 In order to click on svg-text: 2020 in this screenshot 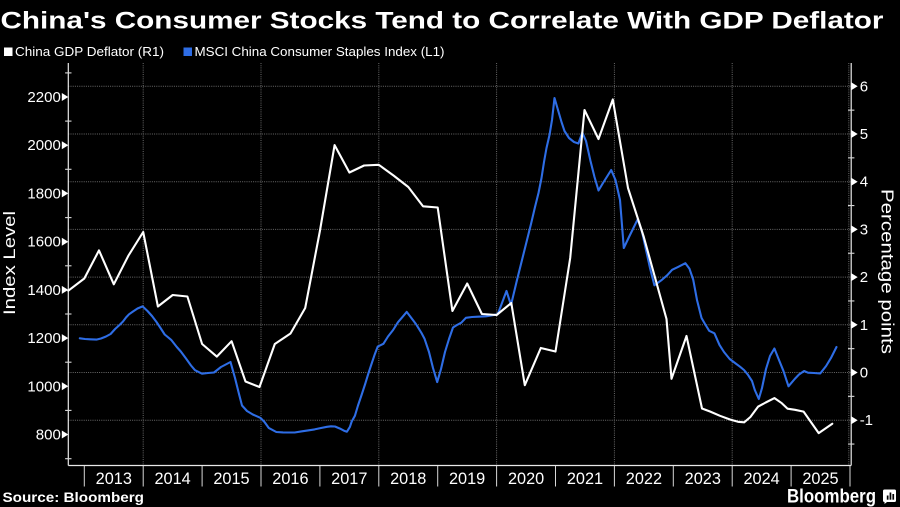, I will do `click(526, 479)`.